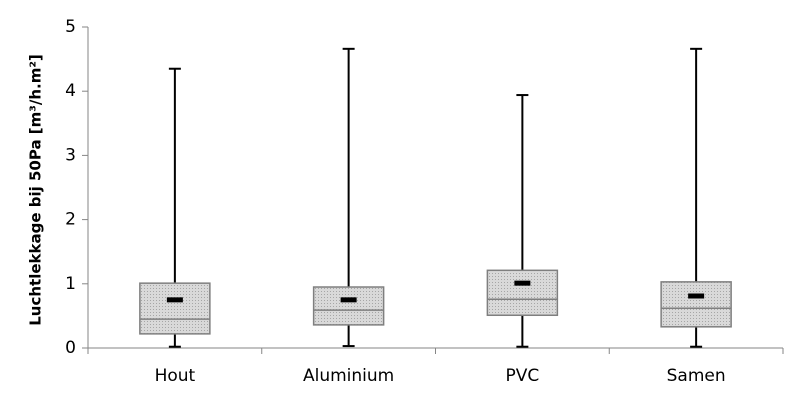 Image resolution: width=809 pixels, height=411 pixels. I want to click on y-tick-label: 4, so click(70, 91).